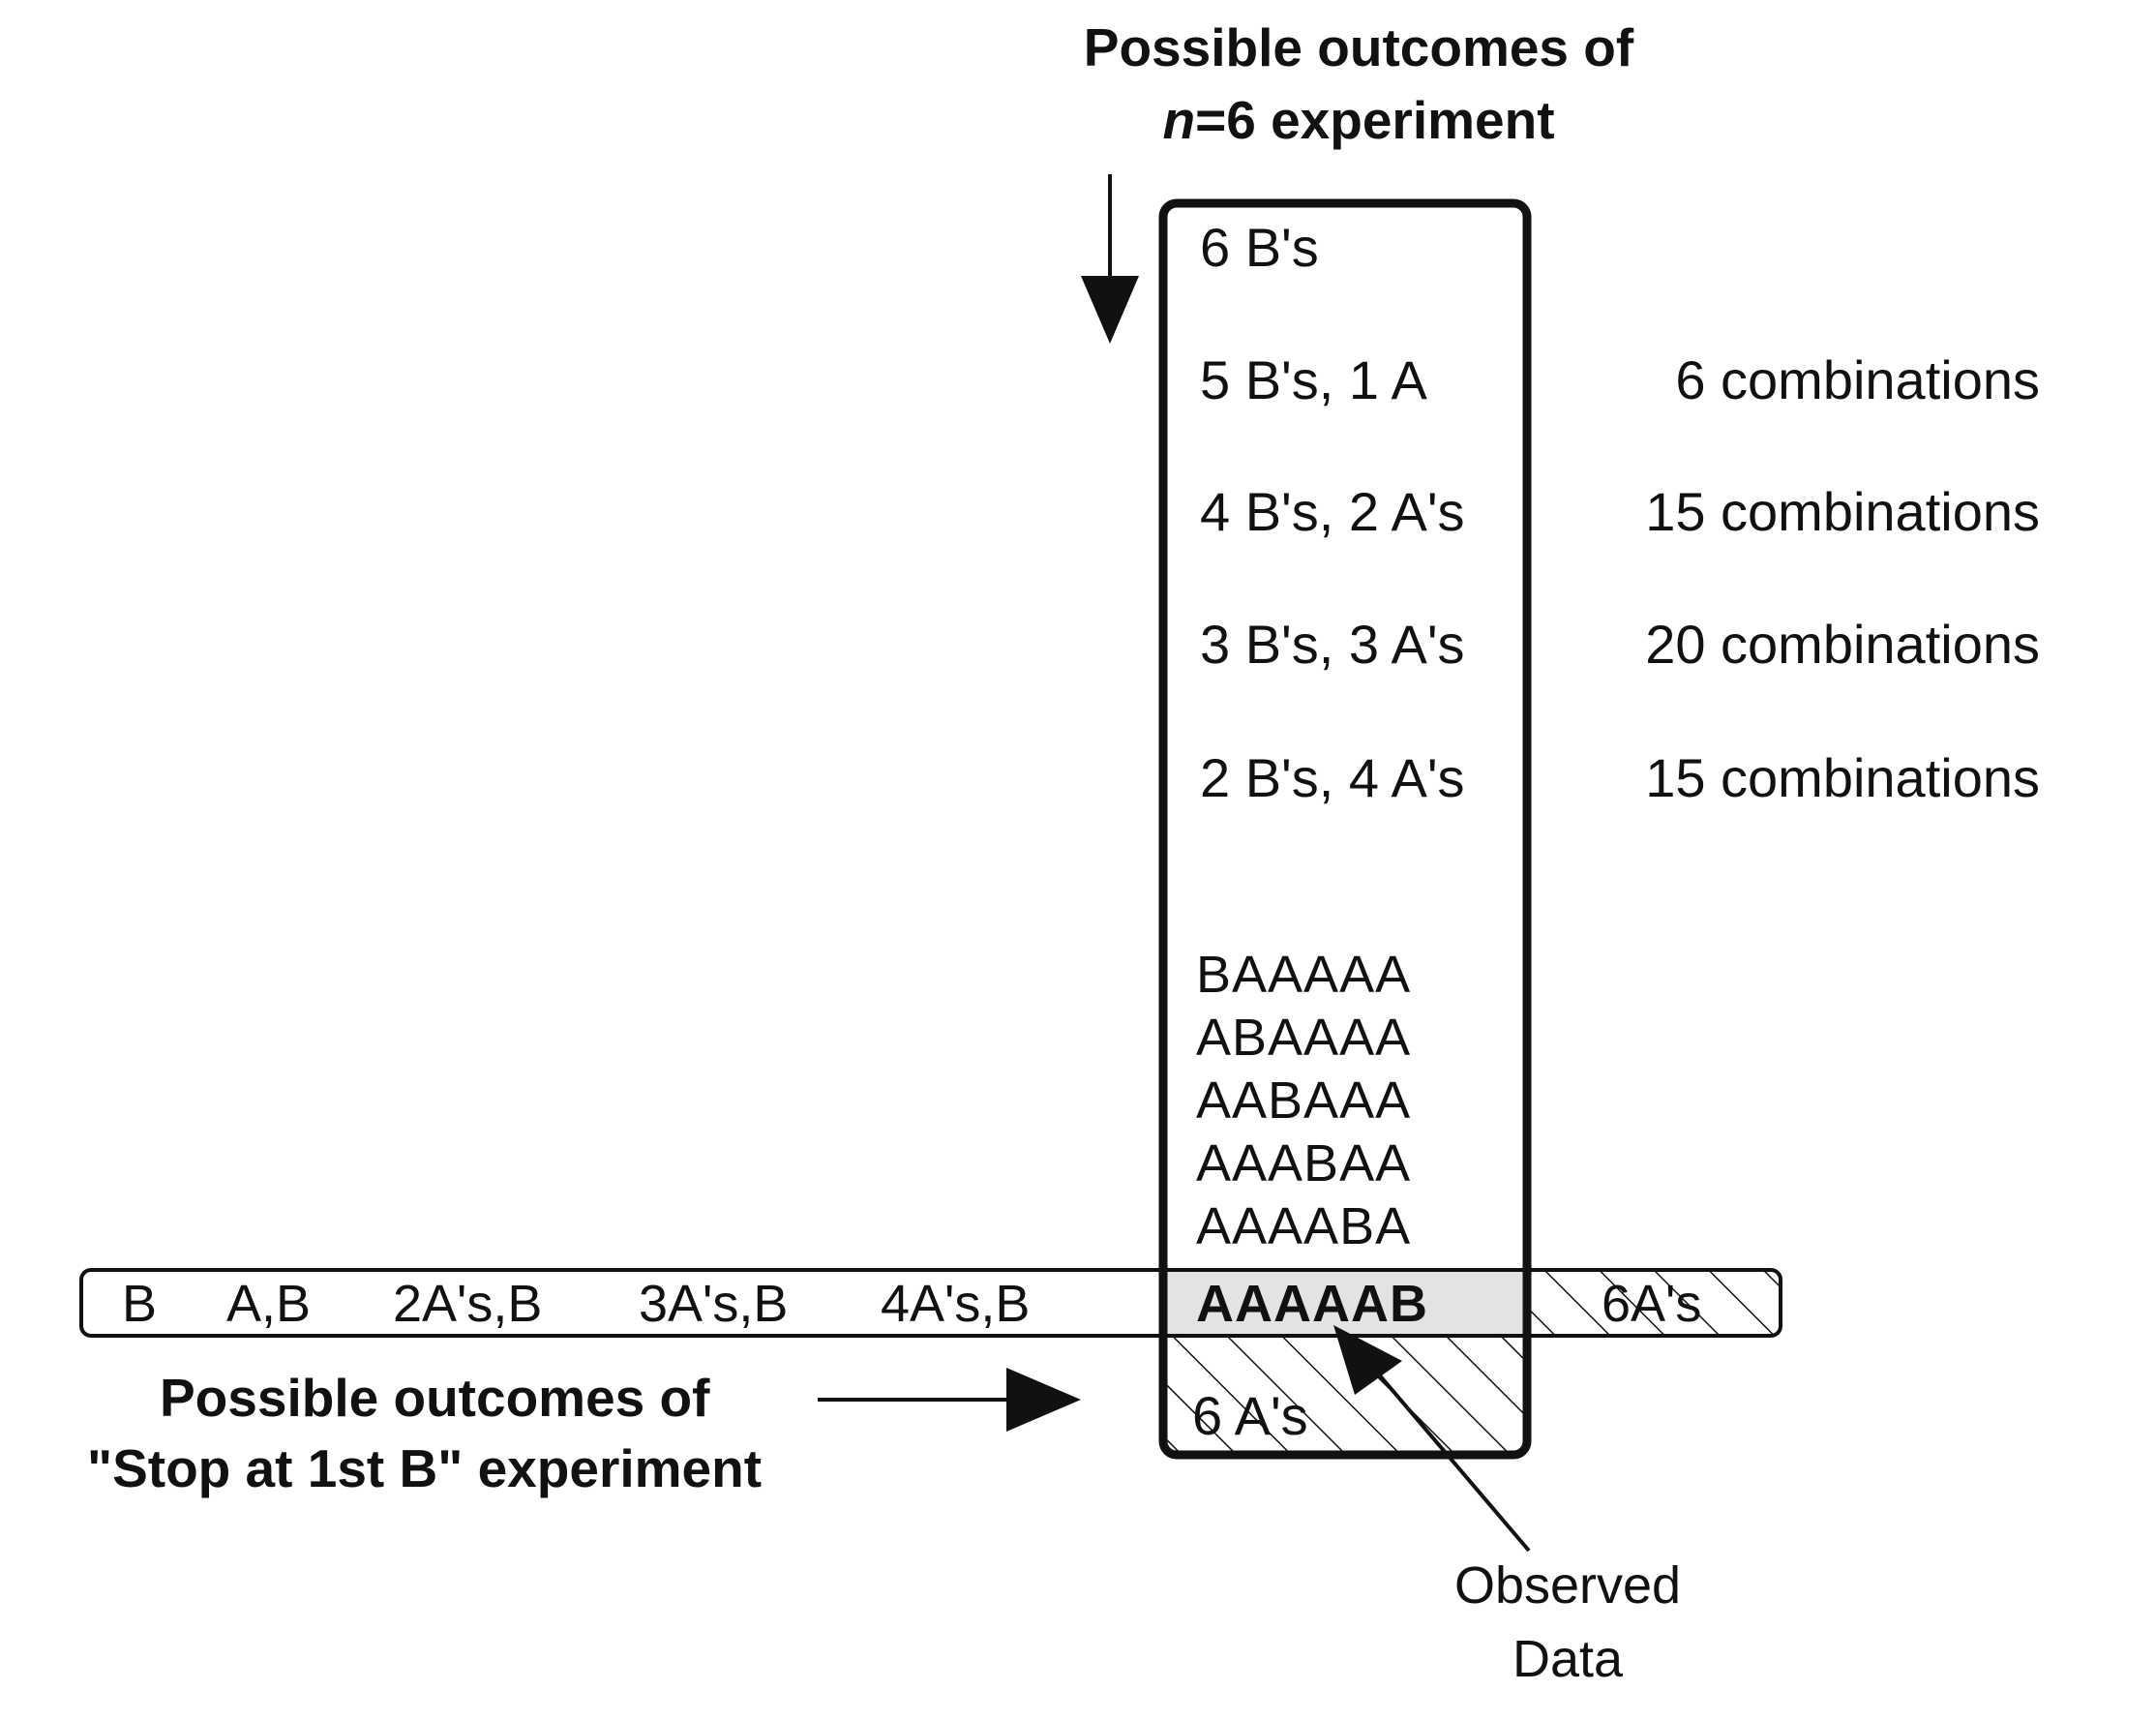 This screenshot has width=2156, height=1721. I want to click on box-row-outcome: 2 B's, 4 A's, so click(1332, 777).